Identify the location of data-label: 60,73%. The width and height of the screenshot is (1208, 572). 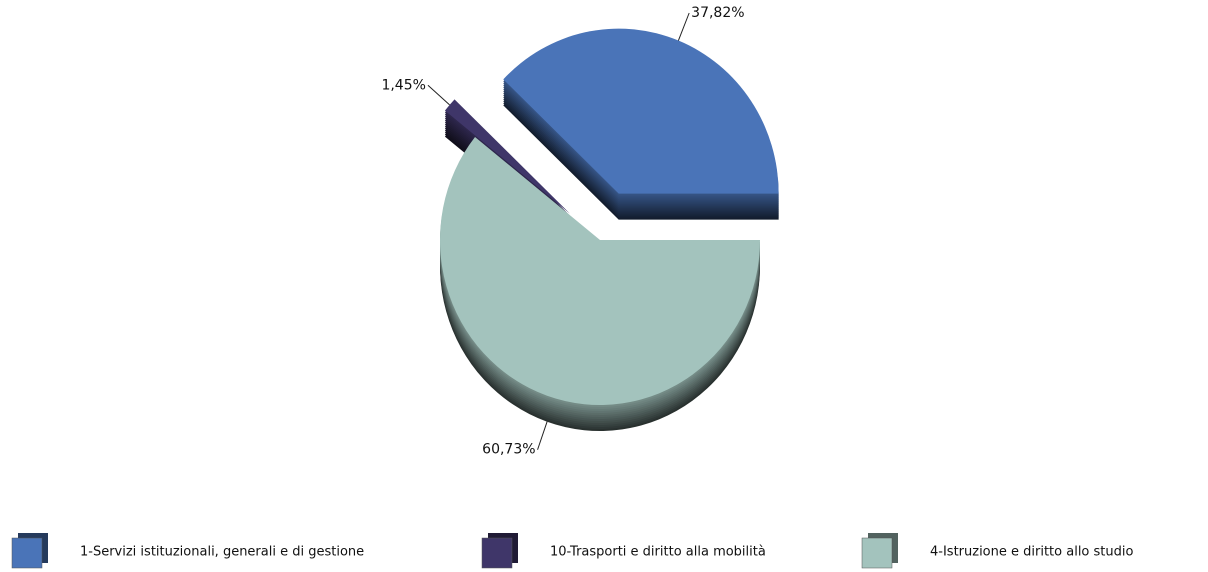
(508, 450).